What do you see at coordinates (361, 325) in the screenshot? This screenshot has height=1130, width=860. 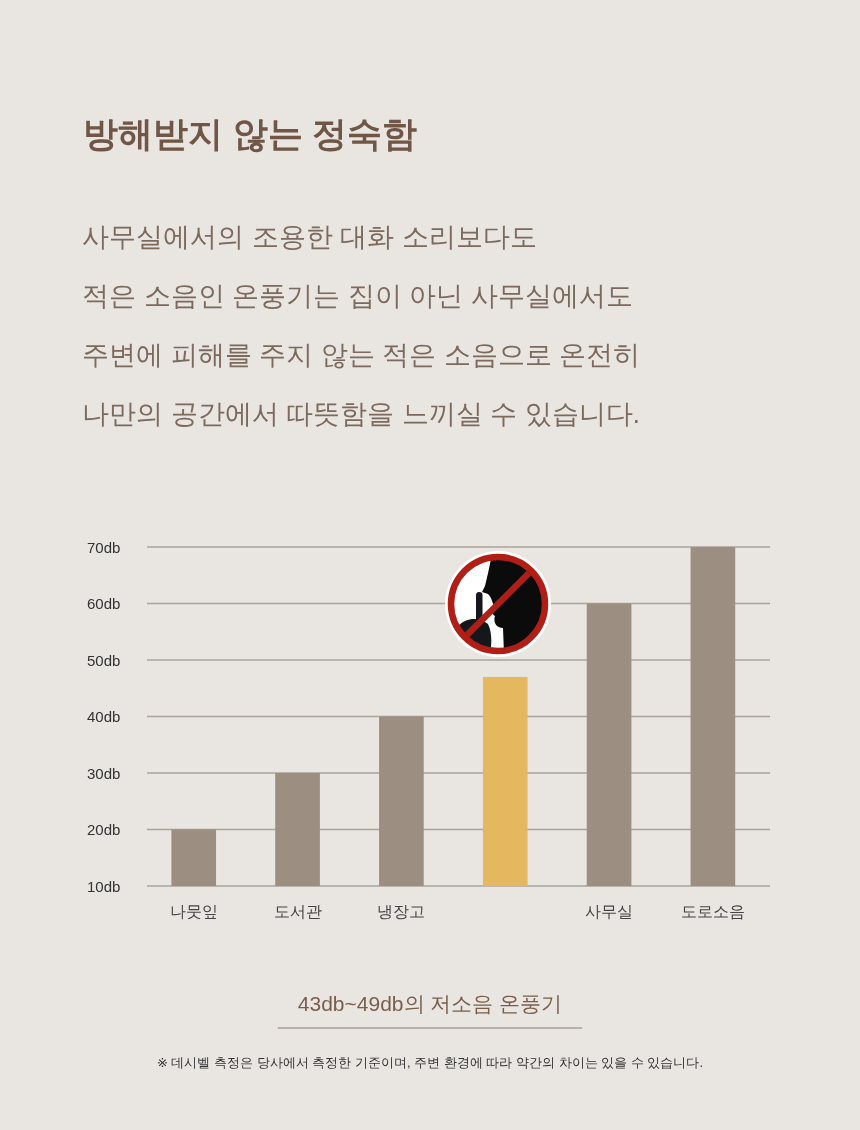 I see `subtitle: 사무실에서의 조용한 대화 소리보다도 적은 소음인 온풍기는 집이 아닌 사무실에서도 주변에 피해를 주지 않는 적은 소음으로 온전히 나만의 공간에서 따뜻함을 느끼실 수 있습니다.` at bounding box center [361, 325].